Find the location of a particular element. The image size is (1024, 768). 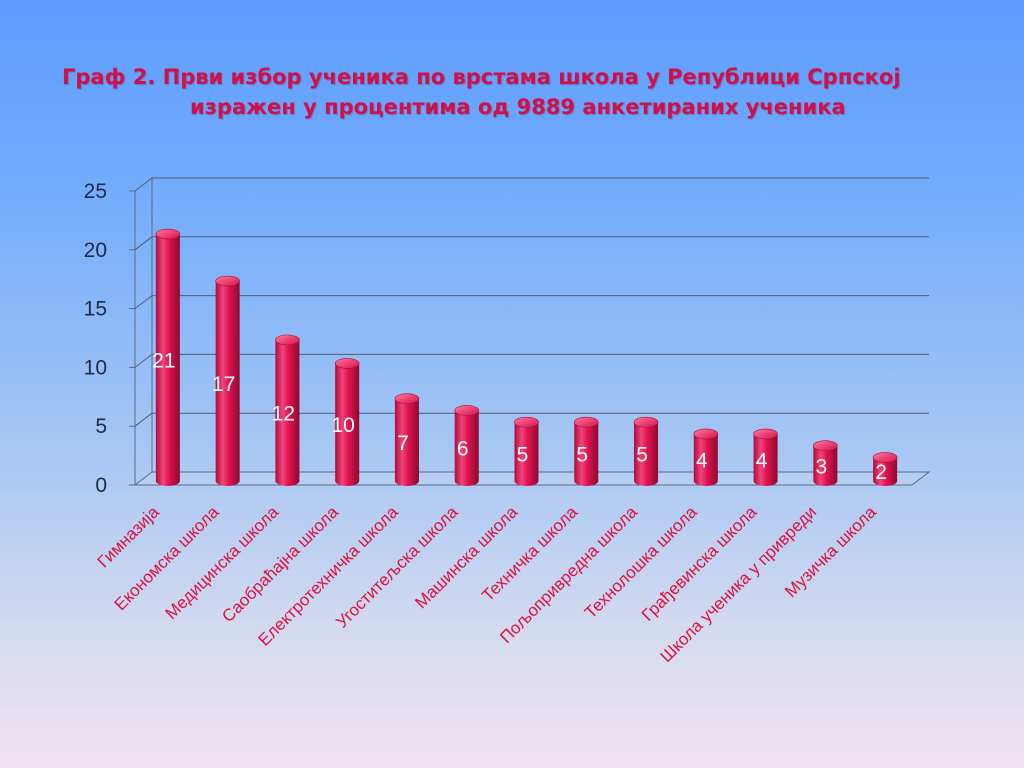

x-category-label: Медицинска школа is located at coordinates (222, 562).